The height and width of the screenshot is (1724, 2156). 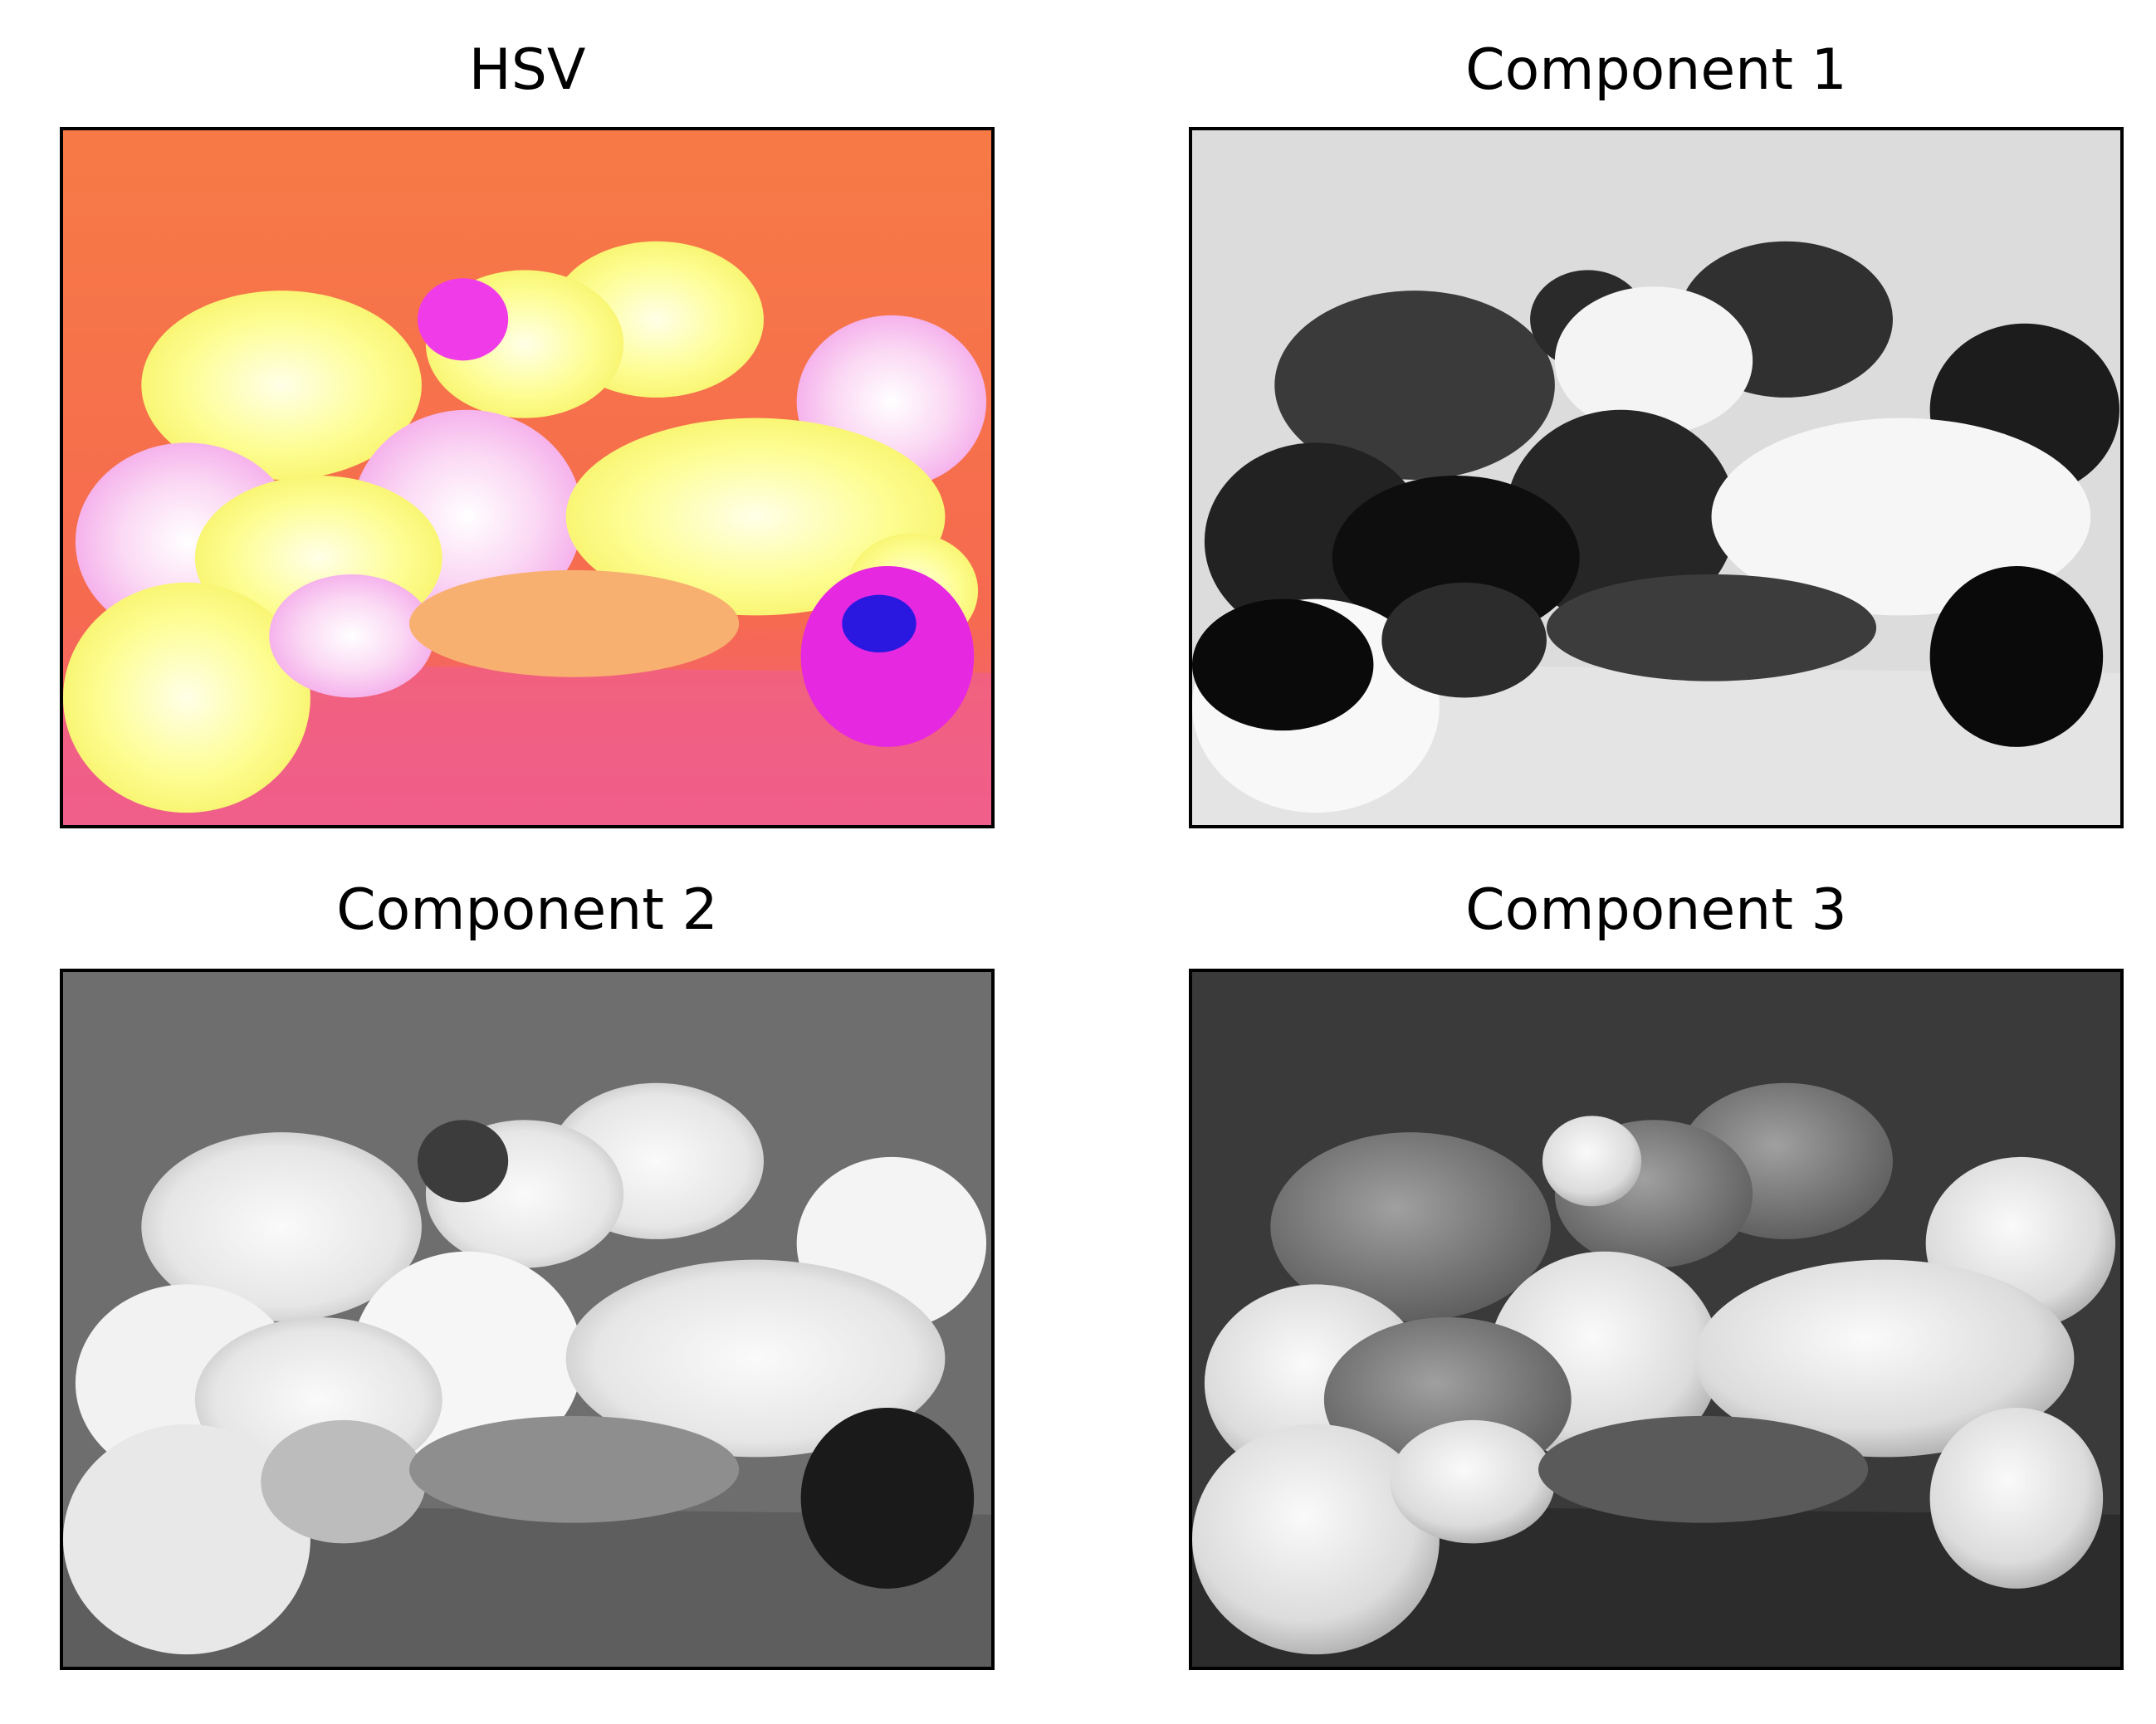 I want to click on panel-title-component-1: Component 1, so click(x=1656, y=70).